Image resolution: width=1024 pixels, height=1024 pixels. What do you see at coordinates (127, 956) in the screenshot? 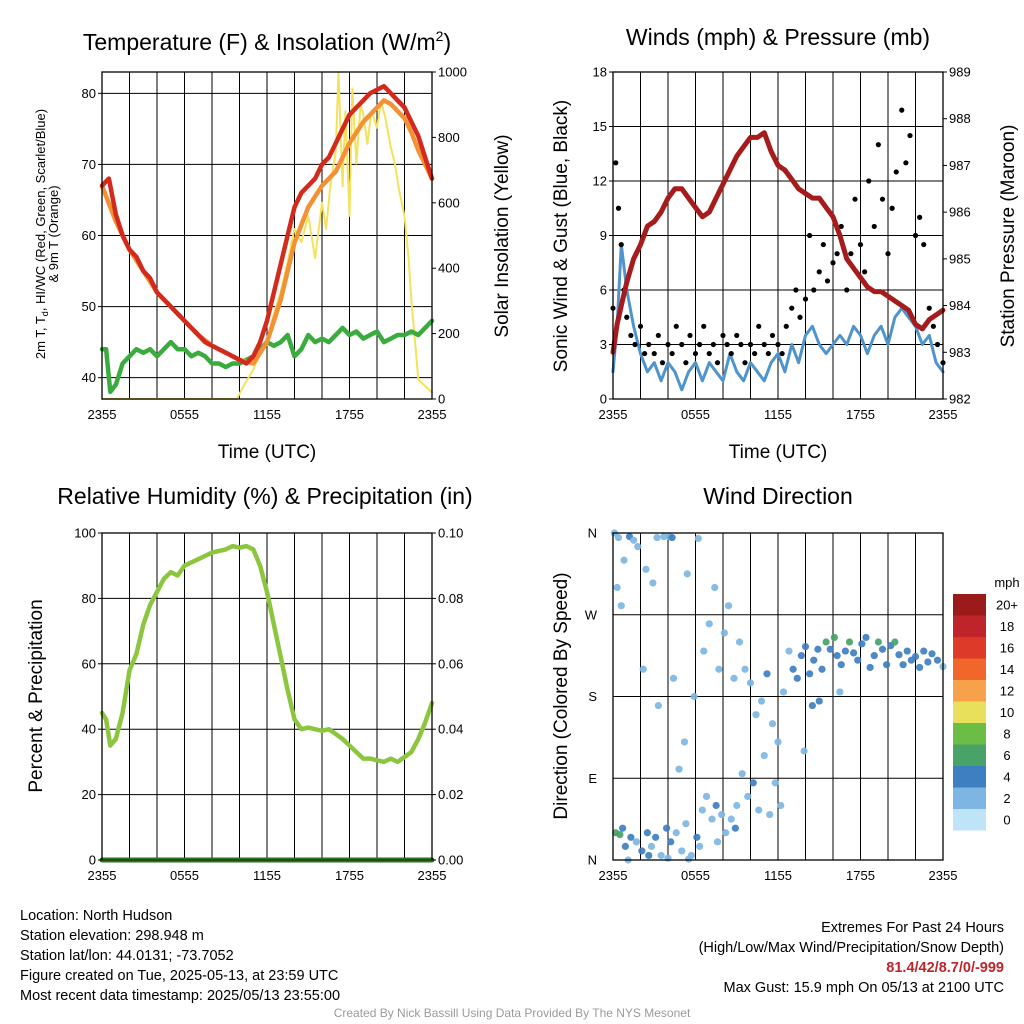
I see `station-latlon: Station lat/lon: 44.0131; -73.7052` at bounding box center [127, 956].